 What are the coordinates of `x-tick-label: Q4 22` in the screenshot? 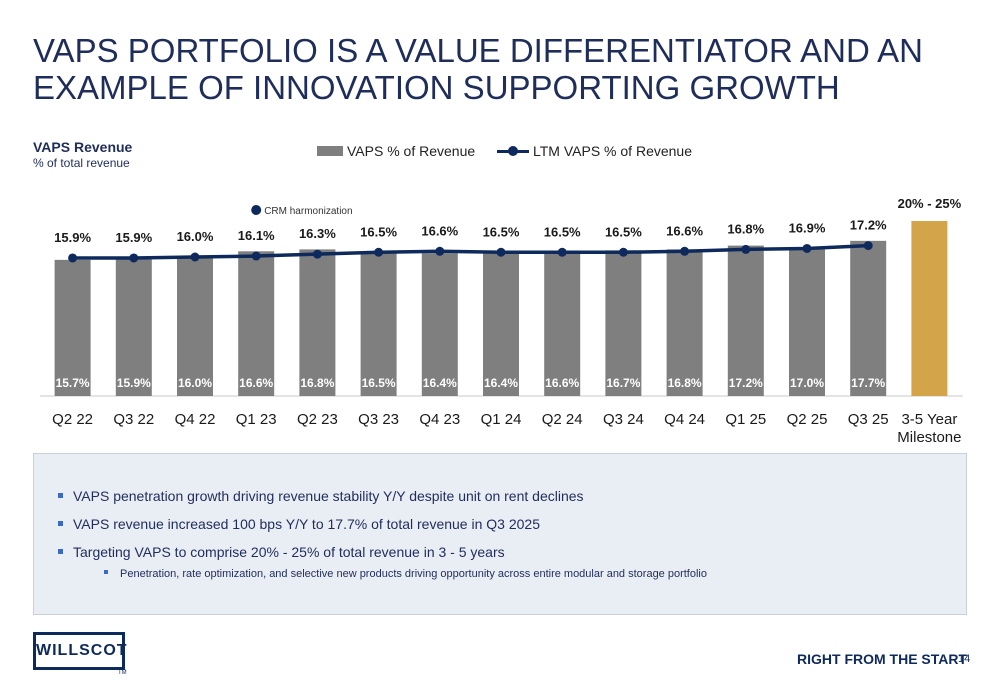 It's located at (195, 419).